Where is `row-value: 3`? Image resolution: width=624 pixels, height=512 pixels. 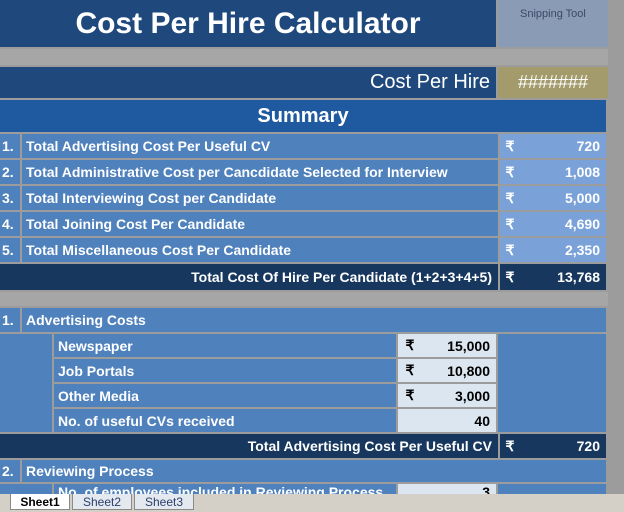 row-value: 3 is located at coordinates (447, 489).